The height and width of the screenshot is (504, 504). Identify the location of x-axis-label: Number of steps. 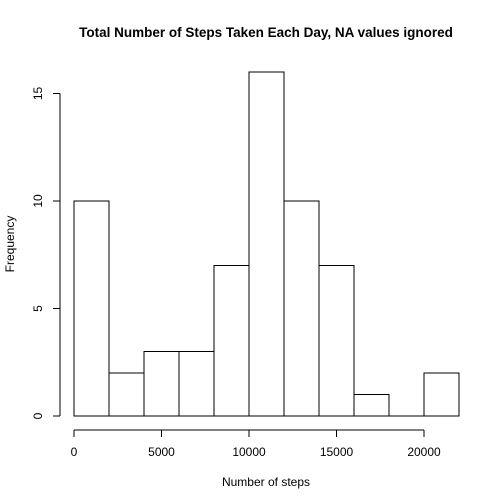
(266, 482).